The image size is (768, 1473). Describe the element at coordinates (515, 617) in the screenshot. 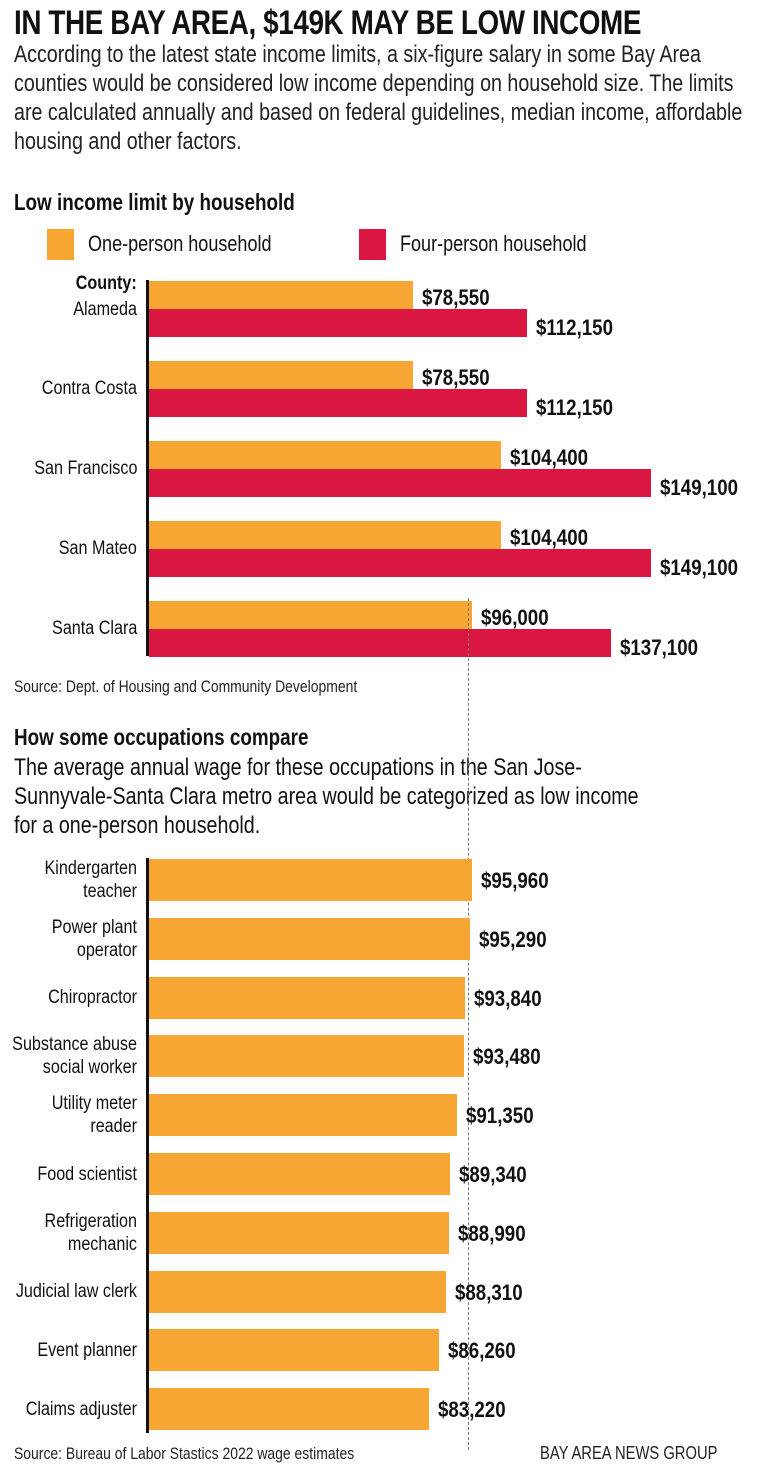

I see `value-label: $96,000` at that location.